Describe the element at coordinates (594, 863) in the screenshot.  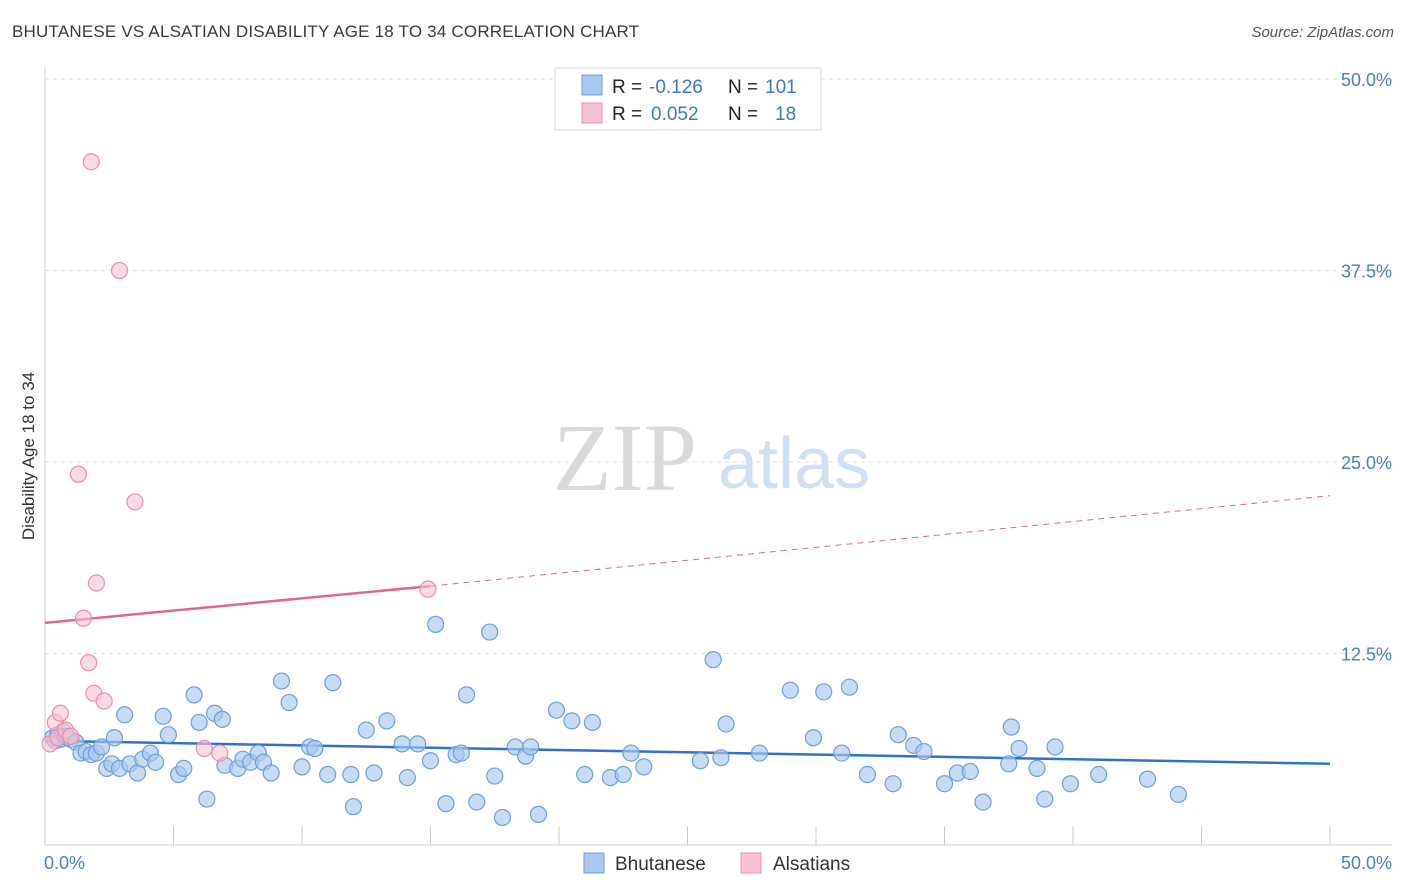
I see `bottom-legend-swatch-bhutanese` at that location.